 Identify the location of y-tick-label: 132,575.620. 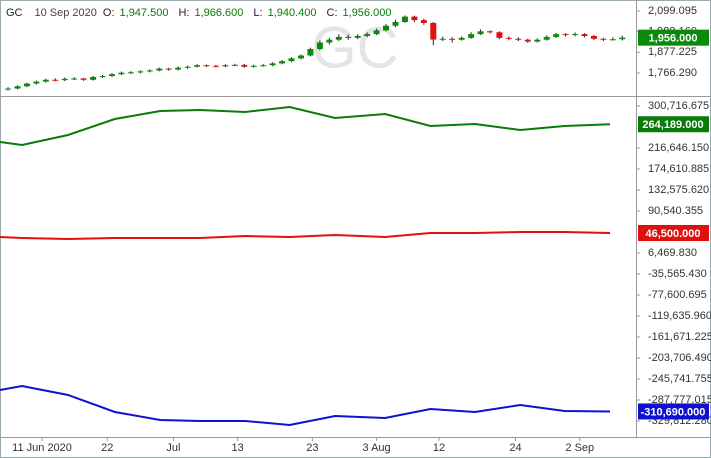
(678, 190).